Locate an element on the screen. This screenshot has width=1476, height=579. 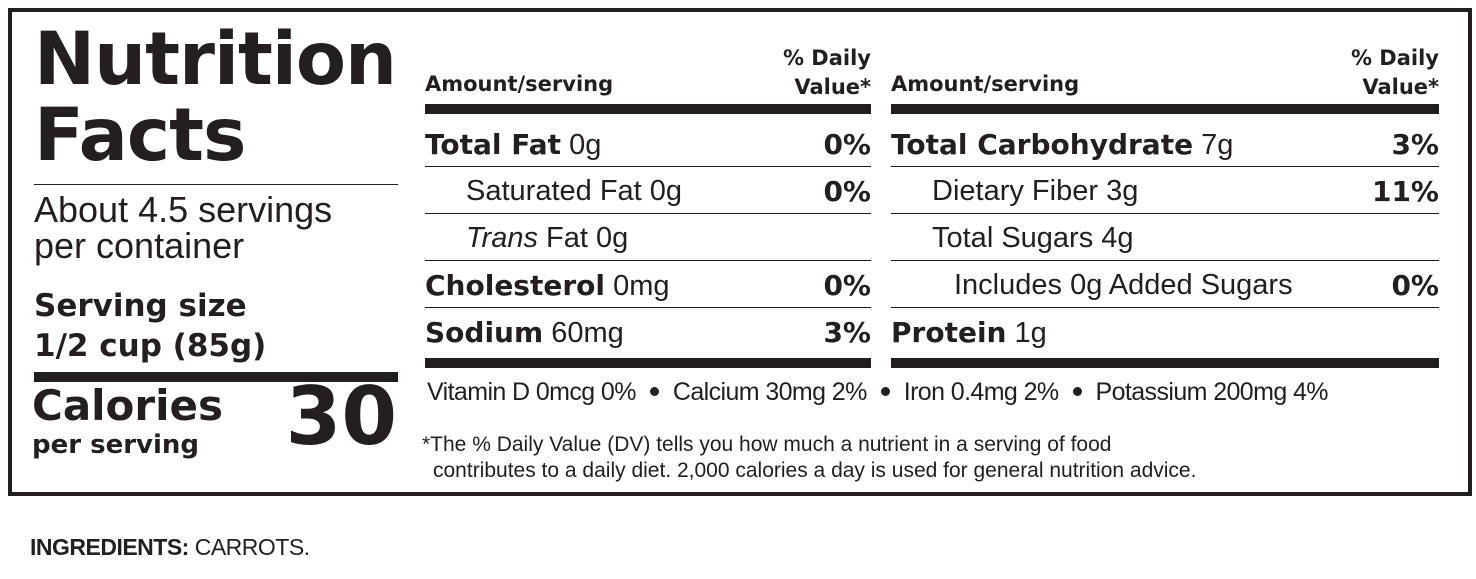
nutrient-label: Total Sugars 4g is located at coordinates (1033, 238).